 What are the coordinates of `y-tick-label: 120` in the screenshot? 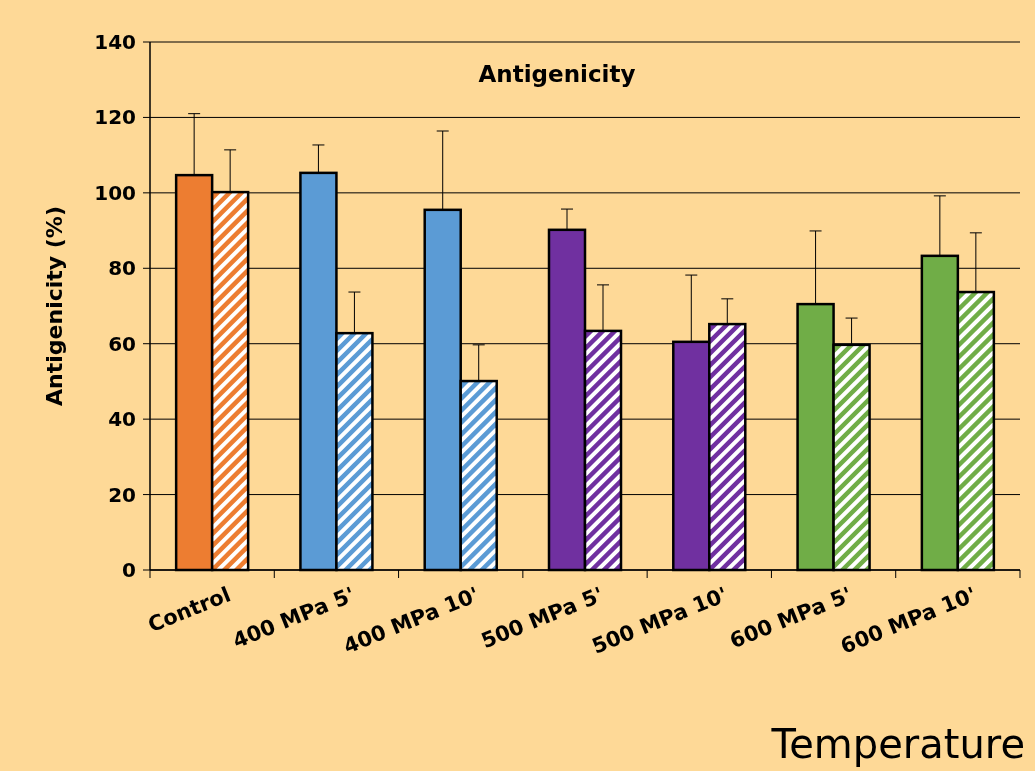 It's located at (115, 117).